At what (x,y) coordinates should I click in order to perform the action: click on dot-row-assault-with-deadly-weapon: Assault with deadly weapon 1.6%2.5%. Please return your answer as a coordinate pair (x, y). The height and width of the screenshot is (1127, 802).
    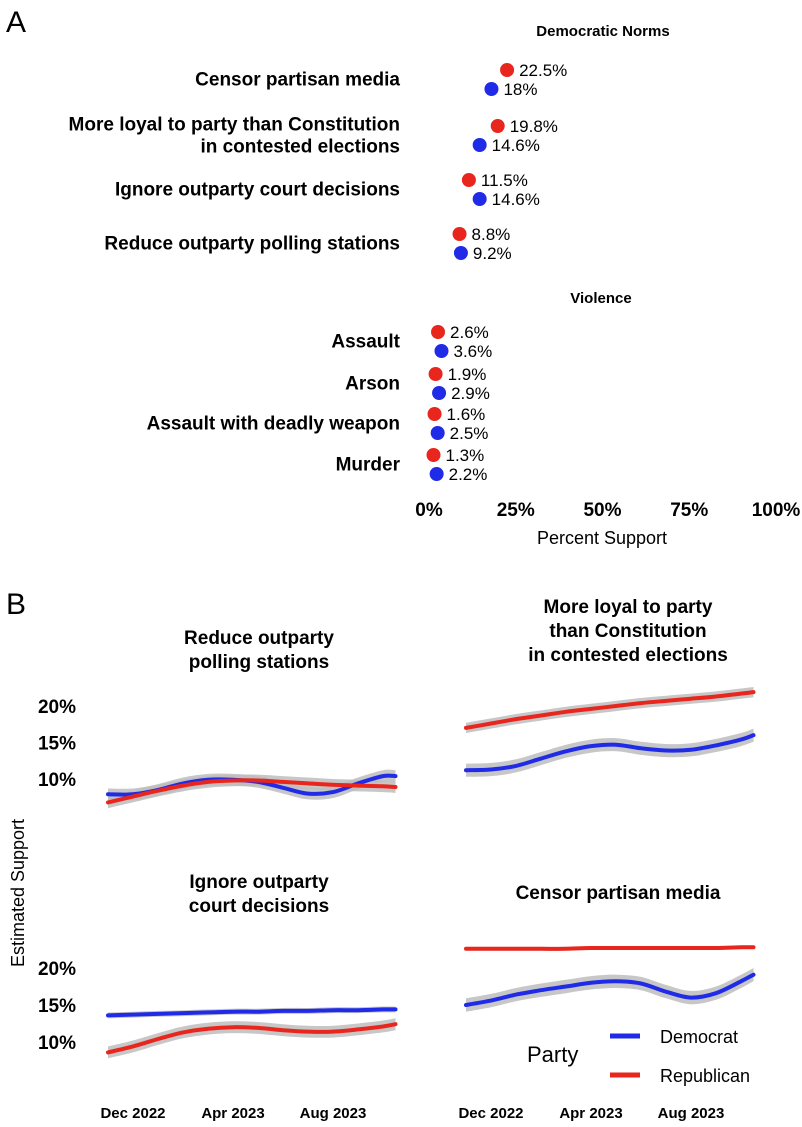
    Looking at the image, I should click on (318, 424).